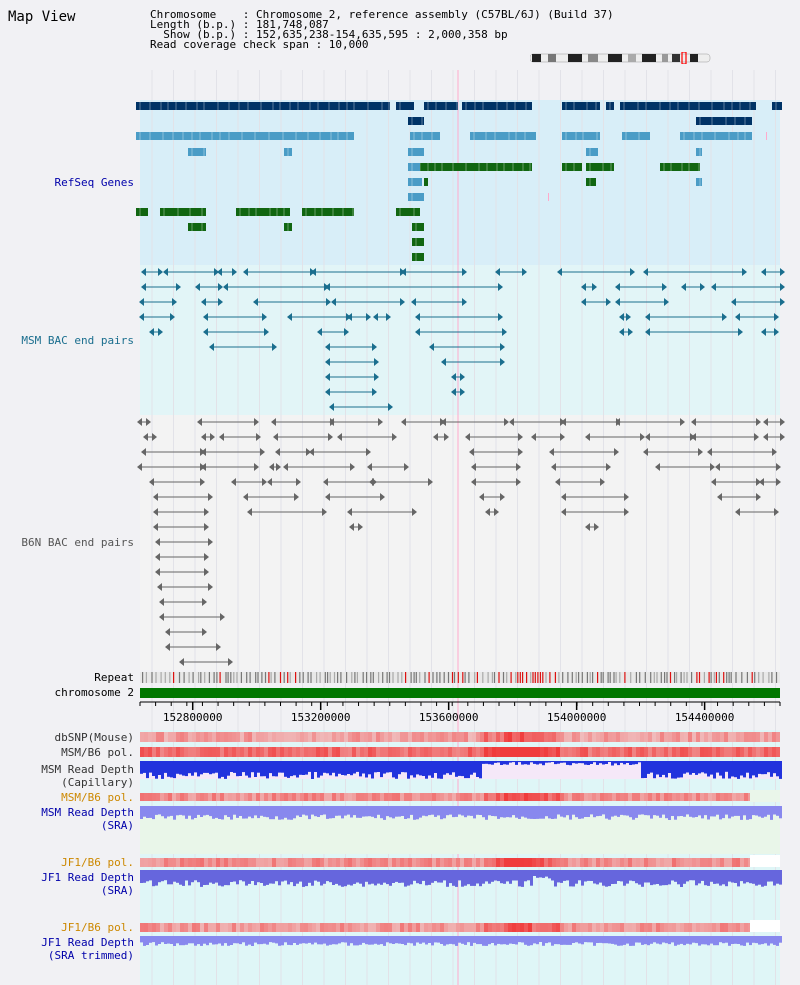 This screenshot has width=800, height=985. What do you see at coordinates (94, 182) in the screenshot?
I see `label-refseq: RefSeq Genes` at bounding box center [94, 182].